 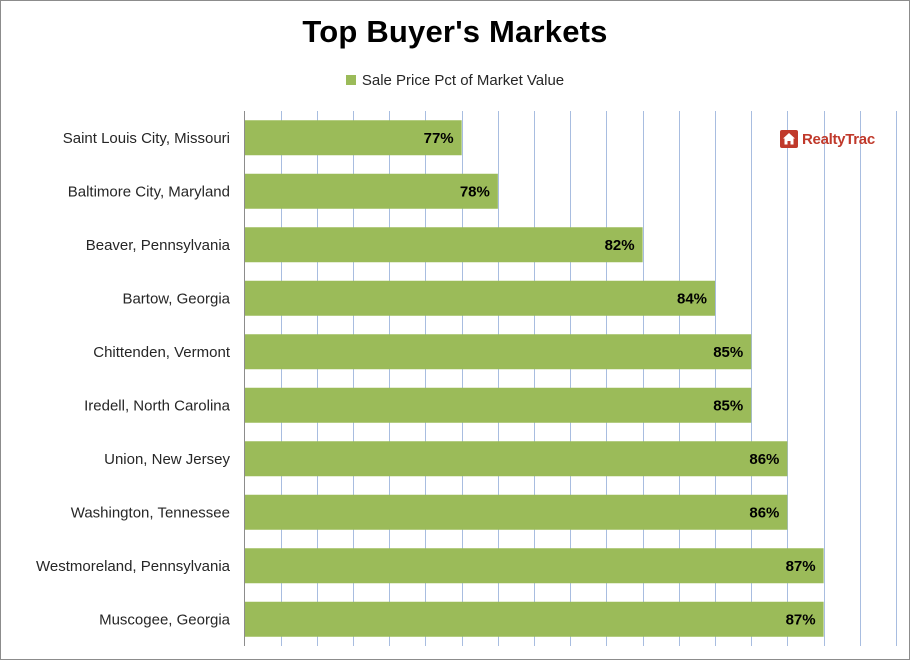 I want to click on category-label: Baltimore City, Maryland, so click(x=149, y=191).